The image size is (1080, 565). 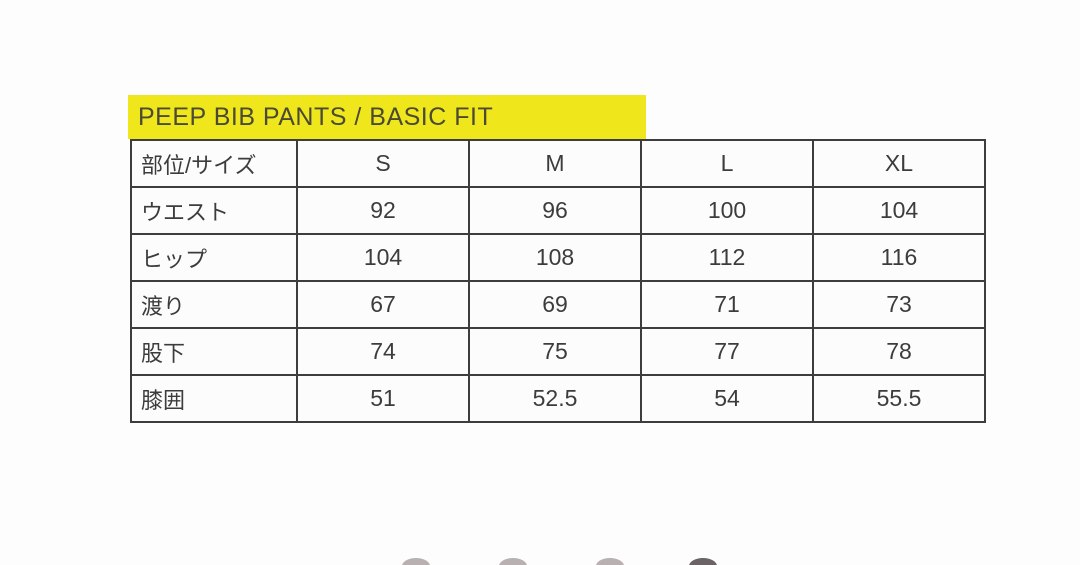 What do you see at coordinates (555, 257) in the screenshot?
I see `cell-hip-m: 108` at bounding box center [555, 257].